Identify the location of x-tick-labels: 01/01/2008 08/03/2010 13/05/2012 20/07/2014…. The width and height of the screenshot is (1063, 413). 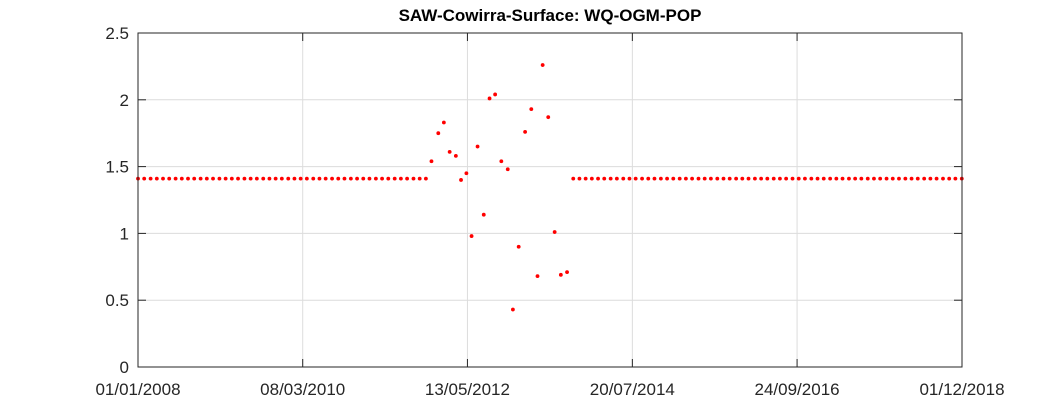
(549, 389).